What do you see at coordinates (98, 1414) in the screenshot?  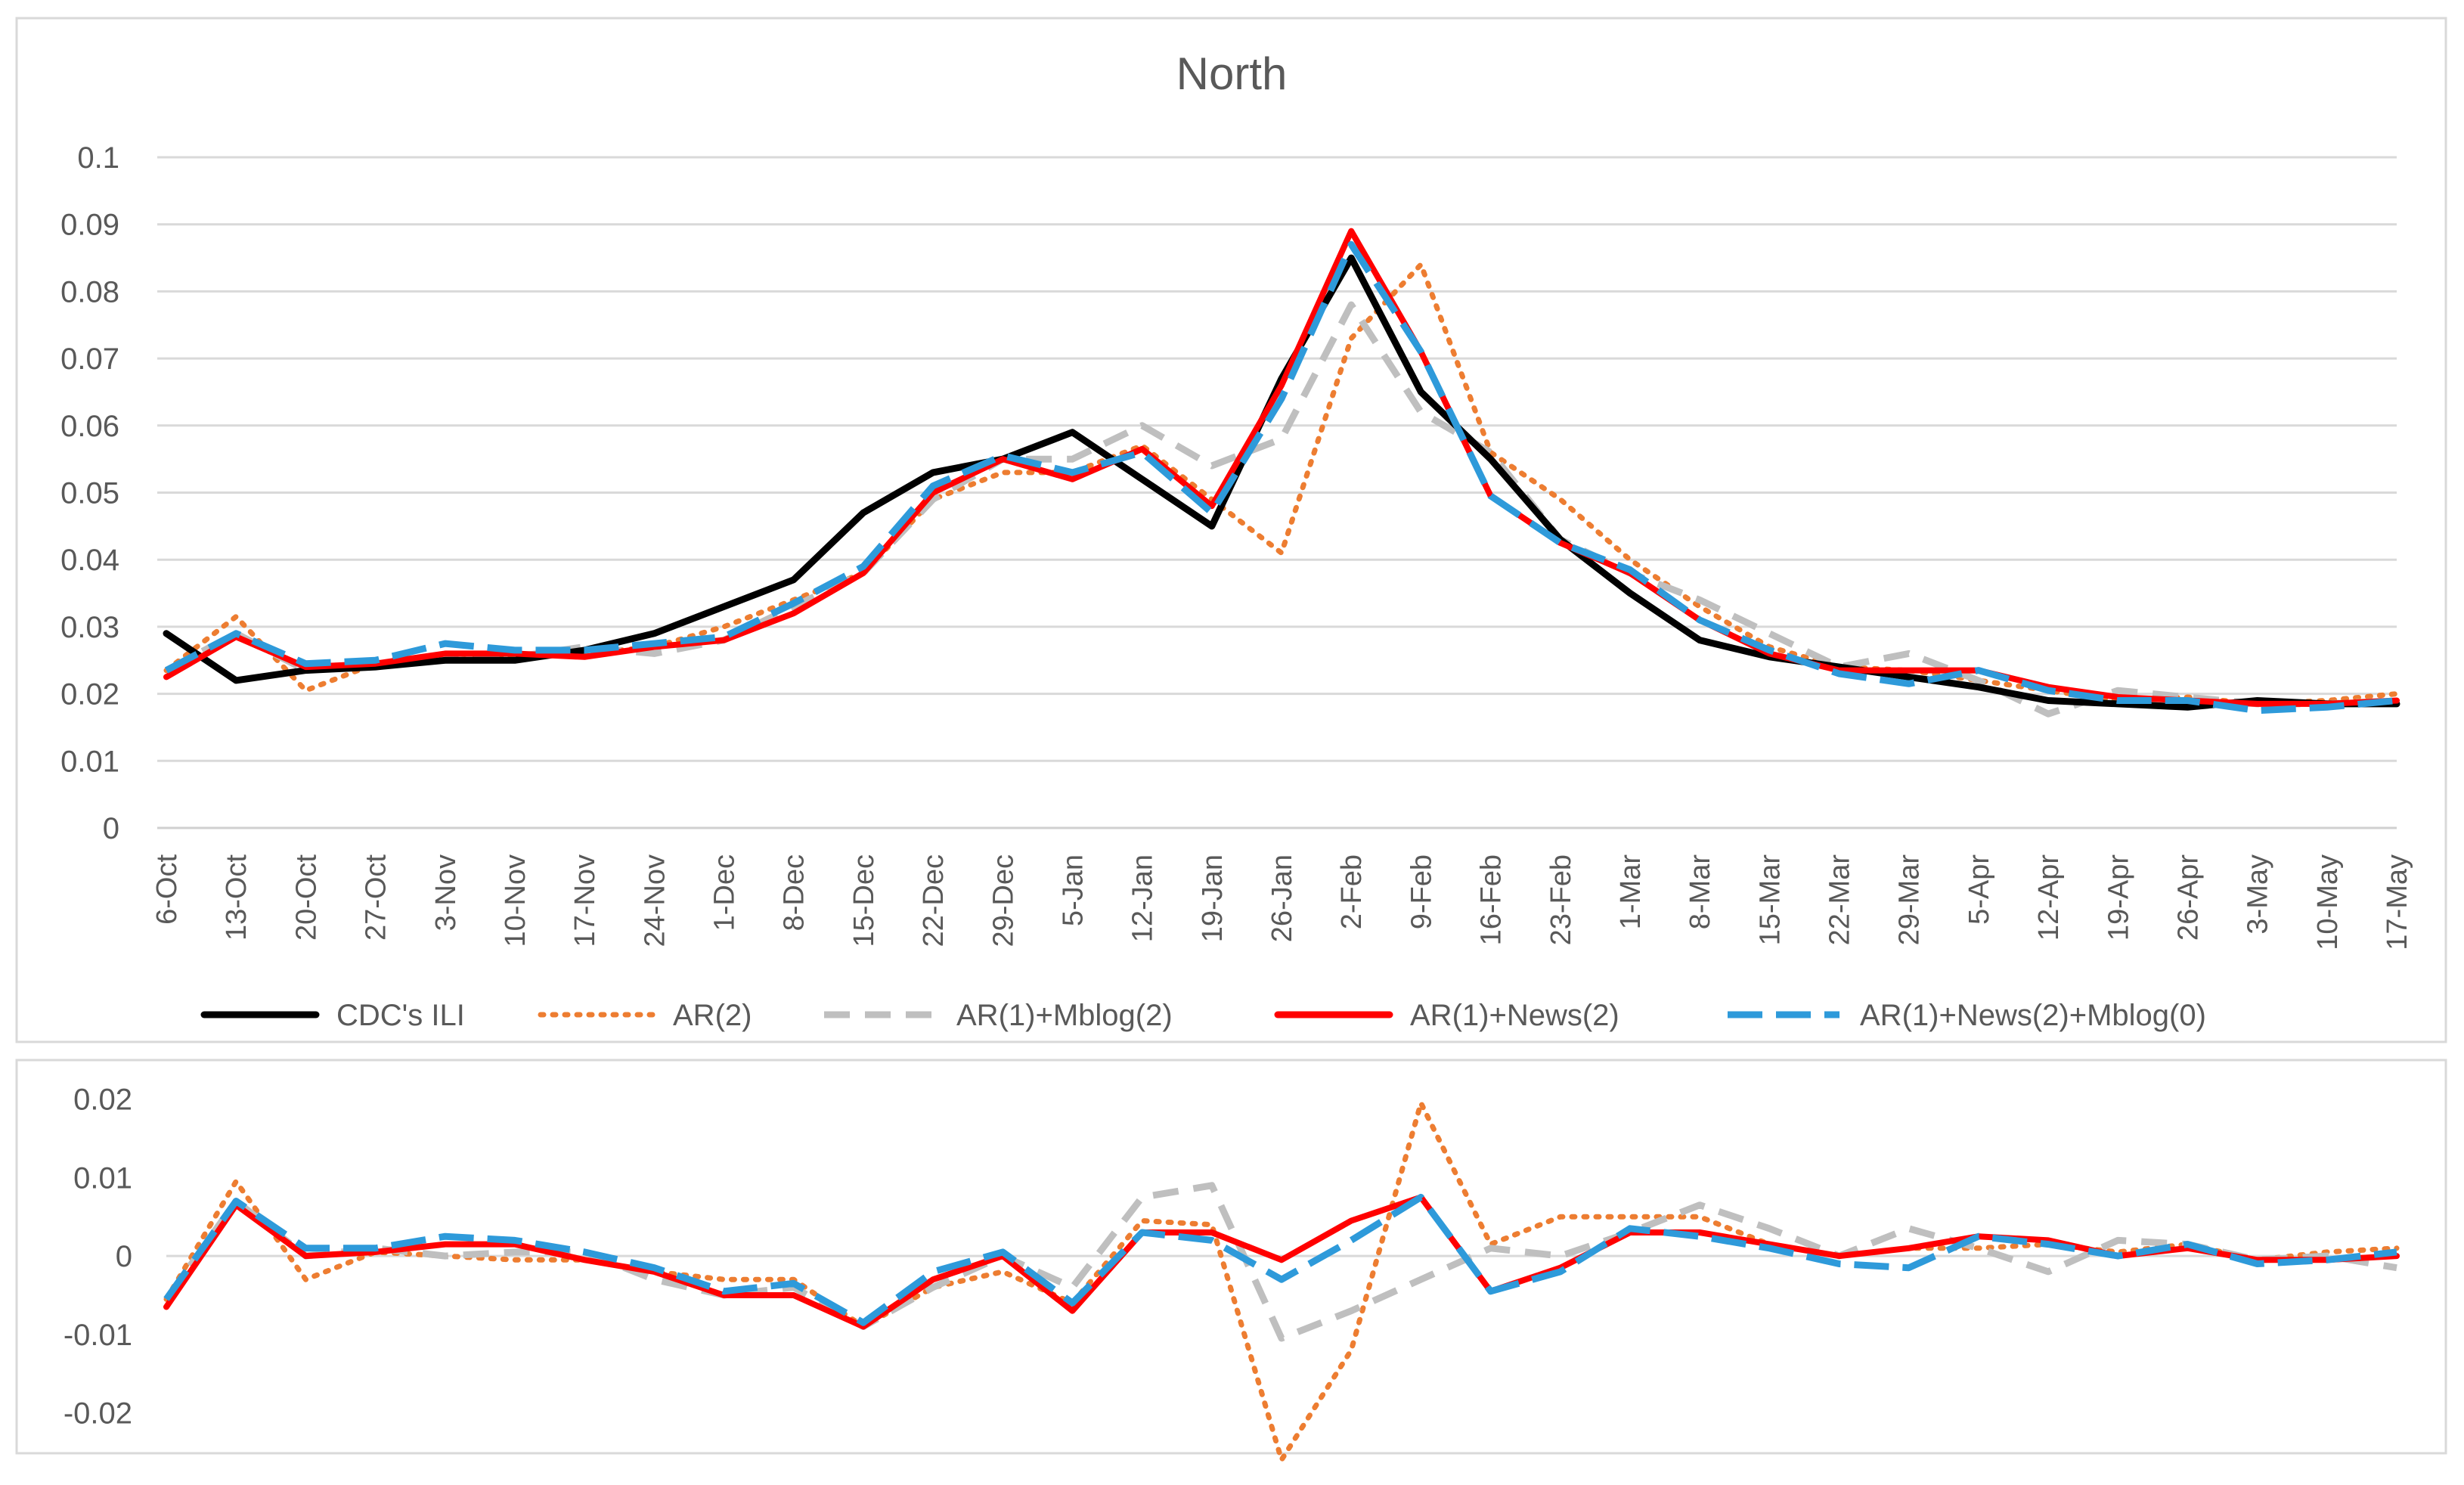 I see `y-tick-label: -0.02` at bounding box center [98, 1414].